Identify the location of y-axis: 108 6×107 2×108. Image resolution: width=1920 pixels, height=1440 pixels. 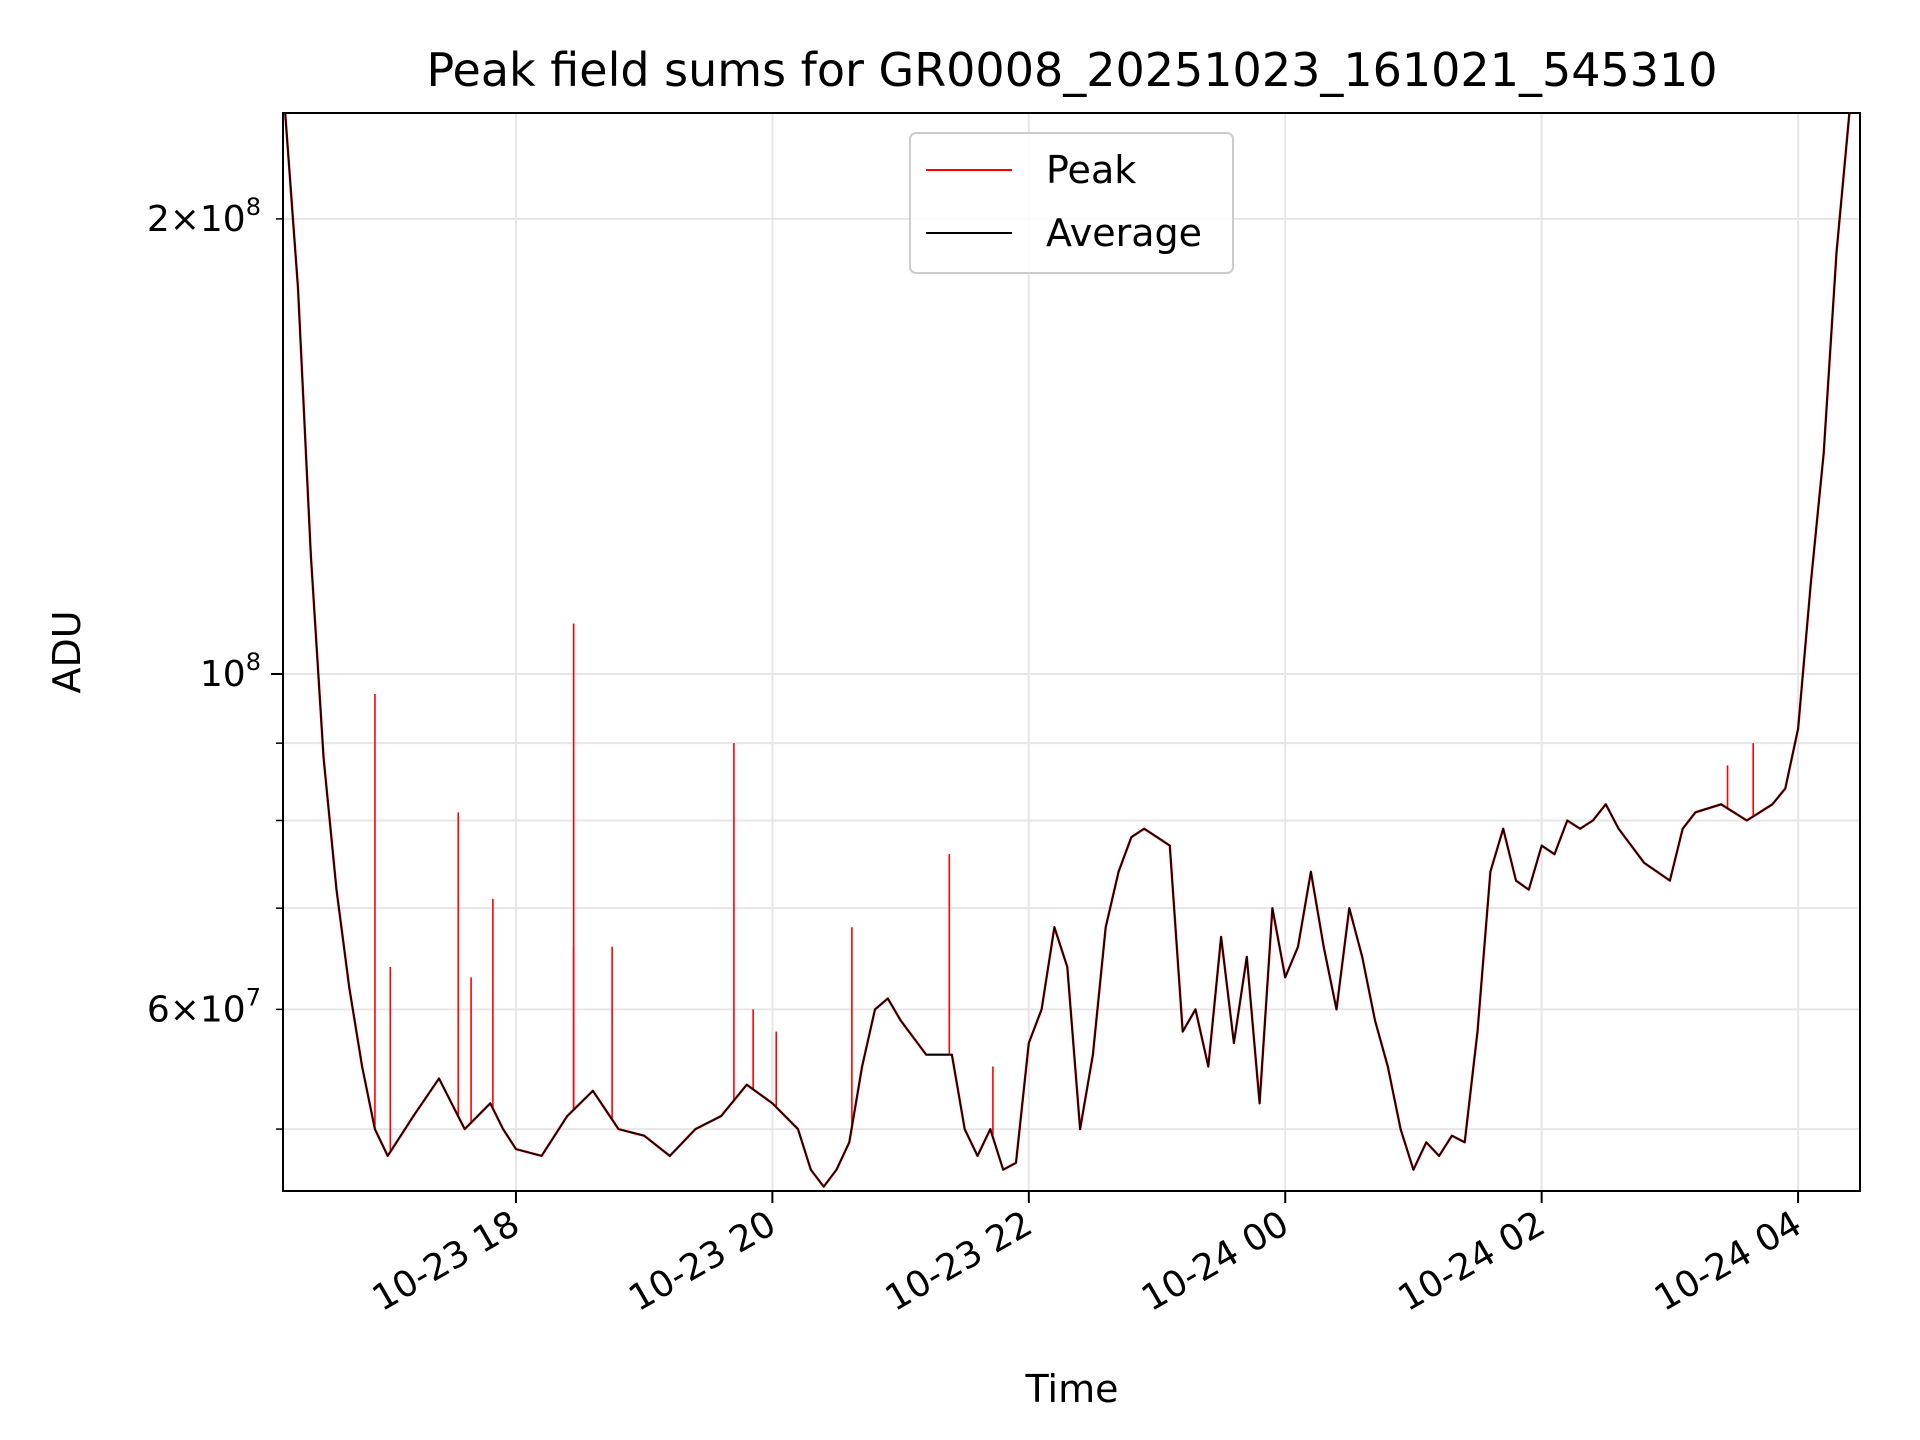
(215, 661).